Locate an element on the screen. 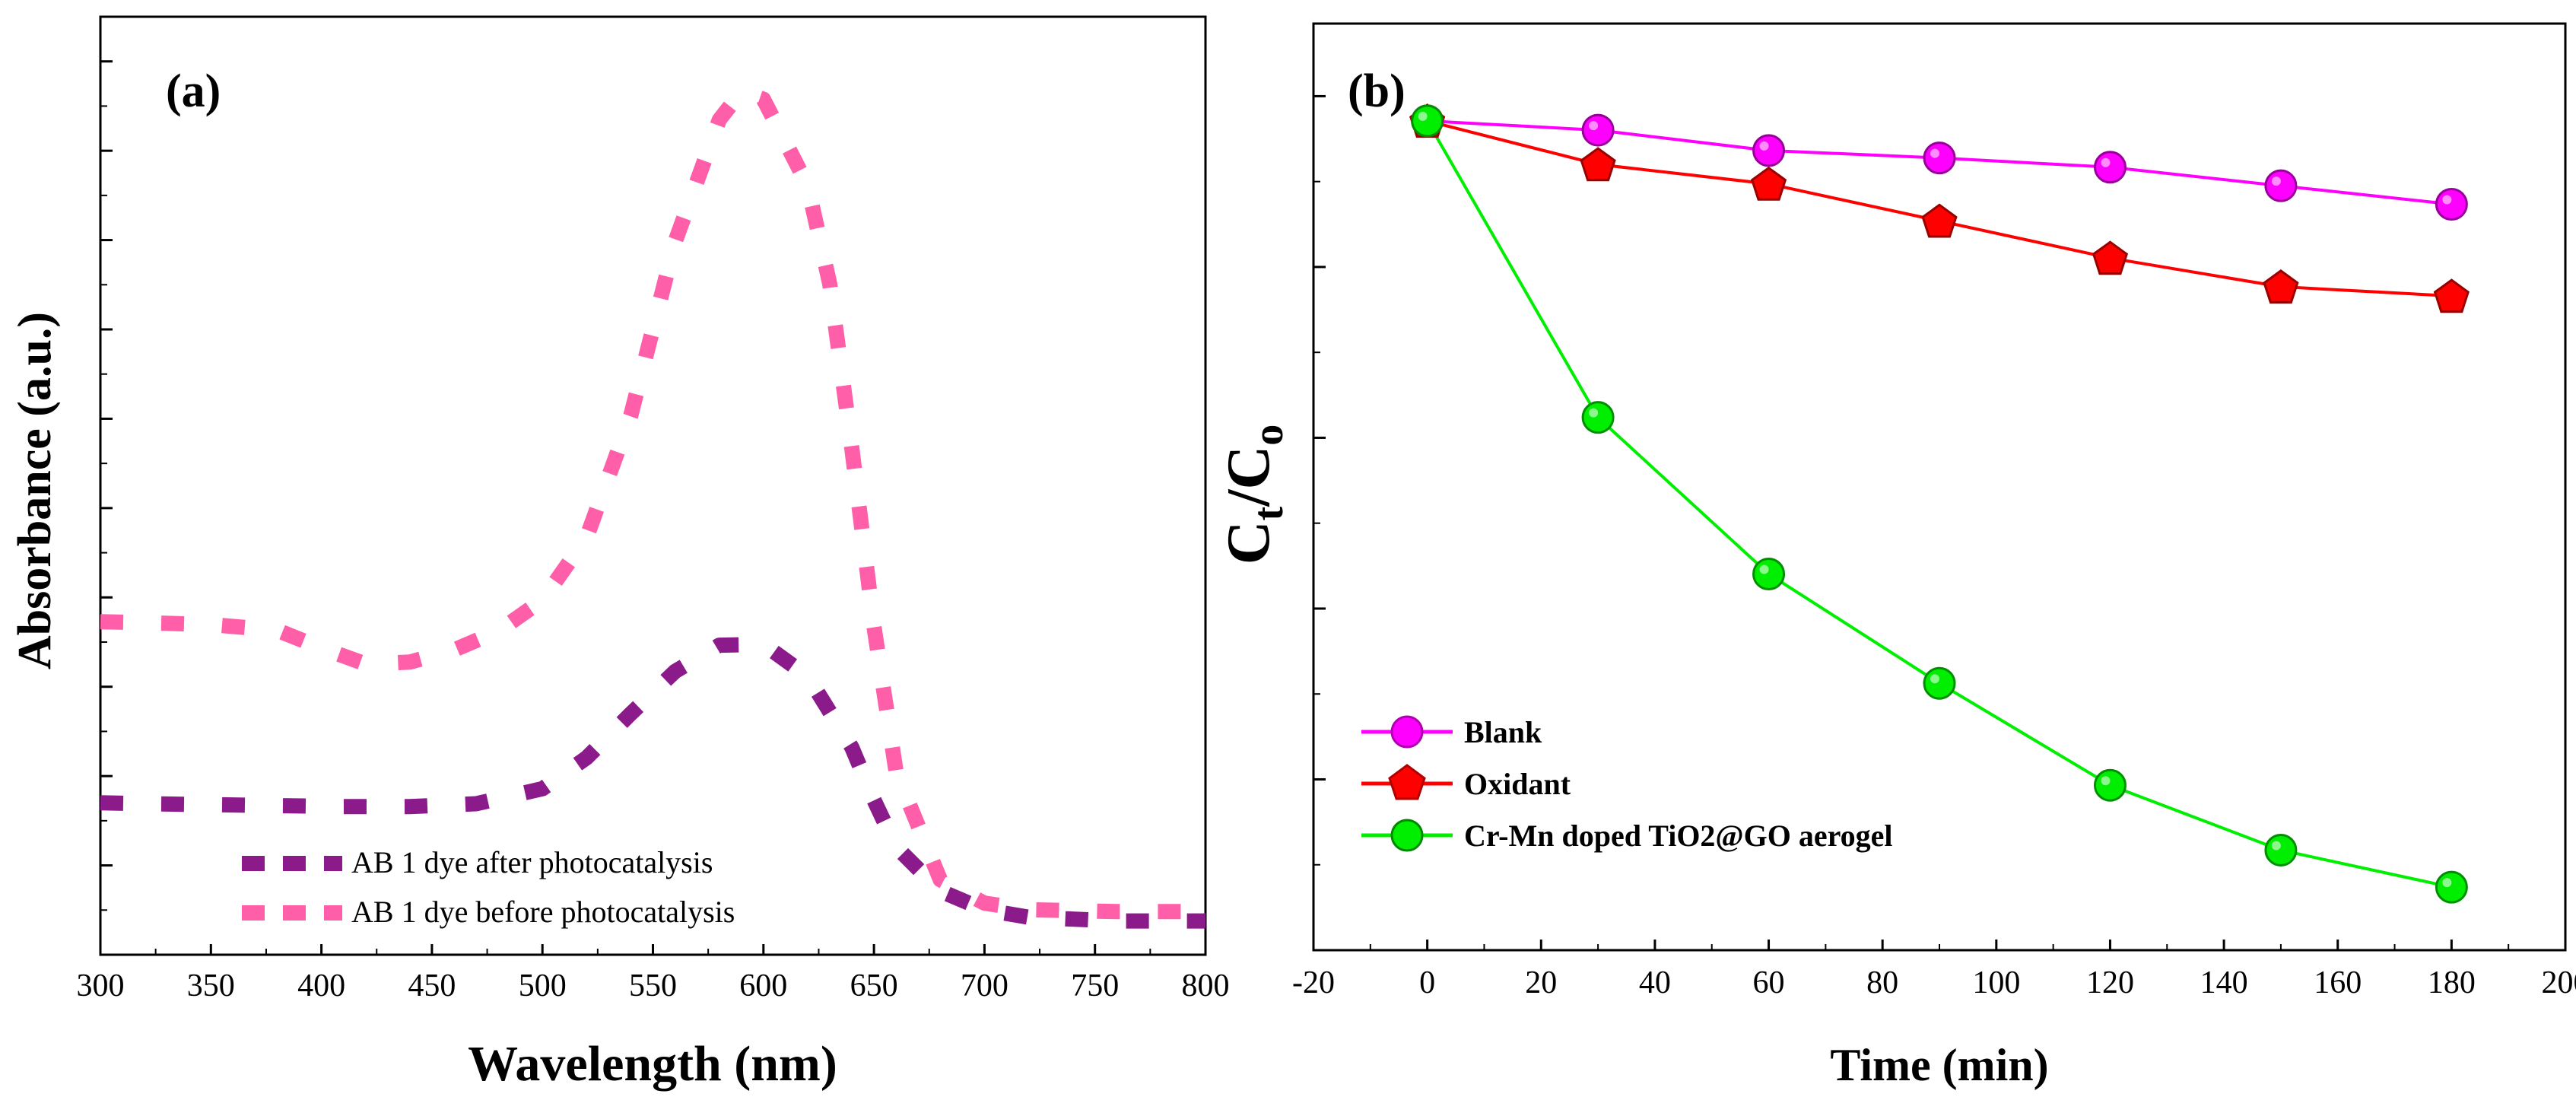 The image size is (2576, 1097). panel-a-y-axis-label: Absorbance (a.u.) is located at coordinates (35, 490).